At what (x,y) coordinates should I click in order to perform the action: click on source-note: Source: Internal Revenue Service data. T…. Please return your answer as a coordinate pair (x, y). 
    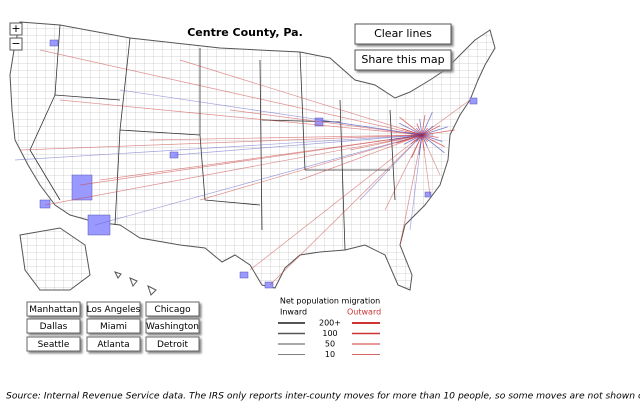
    Looking at the image, I should click on (323, 396).